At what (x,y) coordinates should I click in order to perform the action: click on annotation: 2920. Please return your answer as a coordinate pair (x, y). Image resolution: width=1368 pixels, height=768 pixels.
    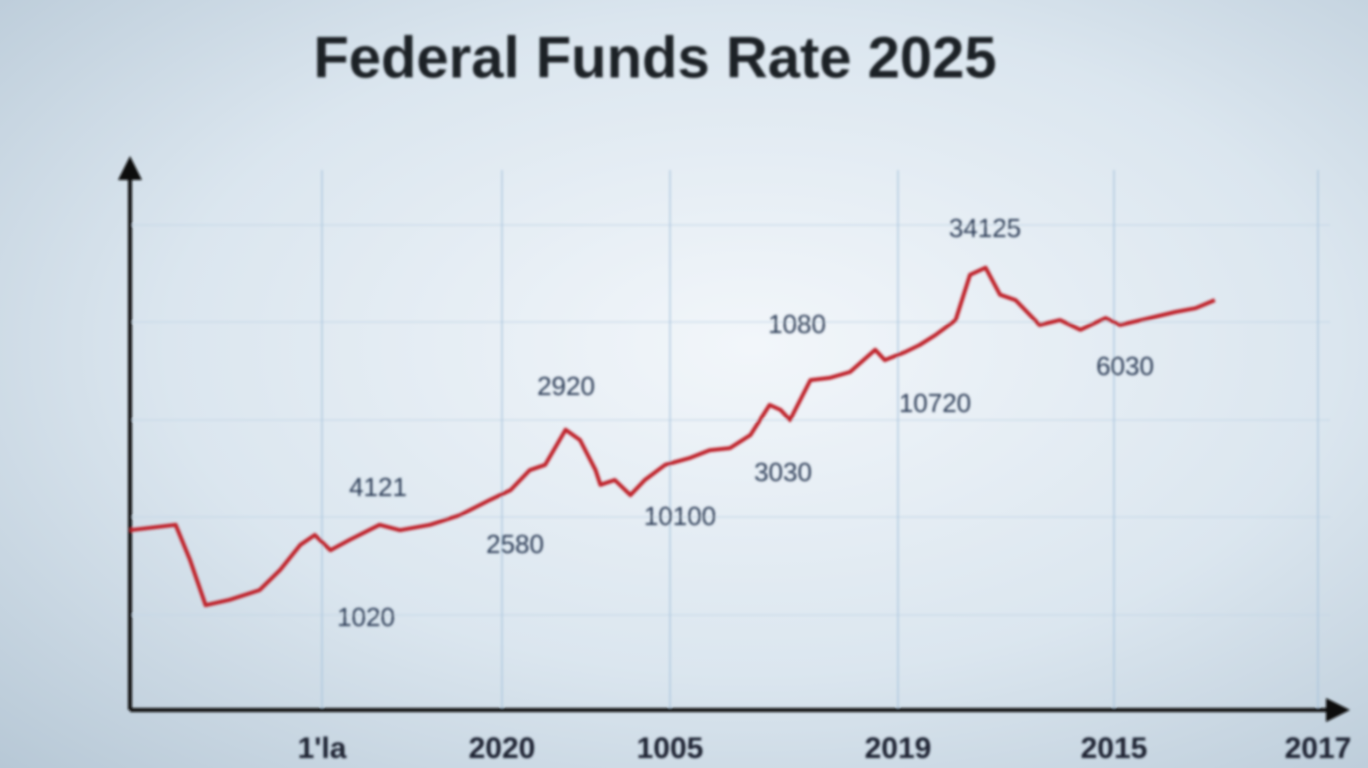
    Looking at the image, I should click on (566, 386).